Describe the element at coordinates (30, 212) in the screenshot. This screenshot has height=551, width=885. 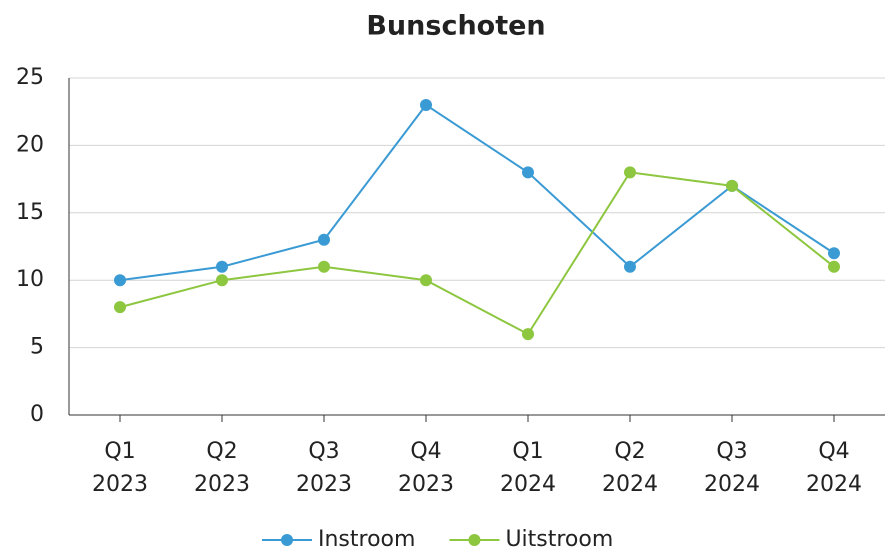
I see `y-tick-label: 15` at that location.